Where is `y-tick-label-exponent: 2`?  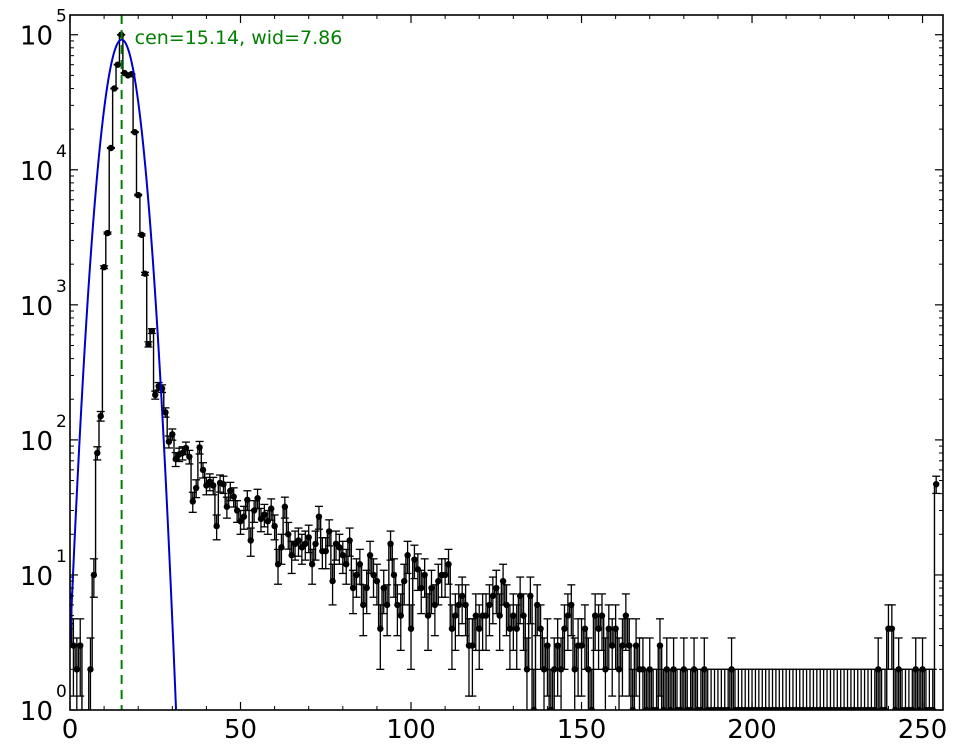 y-tick-label-exponent: 2 is located at coordinates (61, 422).